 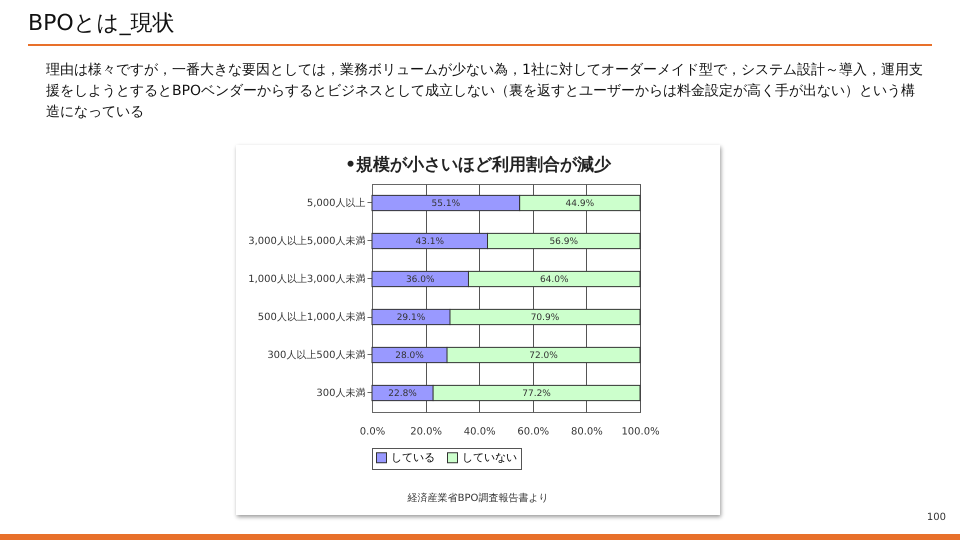 What do you see at coordinates (936, 517) in the screenshot?
I see `text: 100` at bounding box center [936, 517].